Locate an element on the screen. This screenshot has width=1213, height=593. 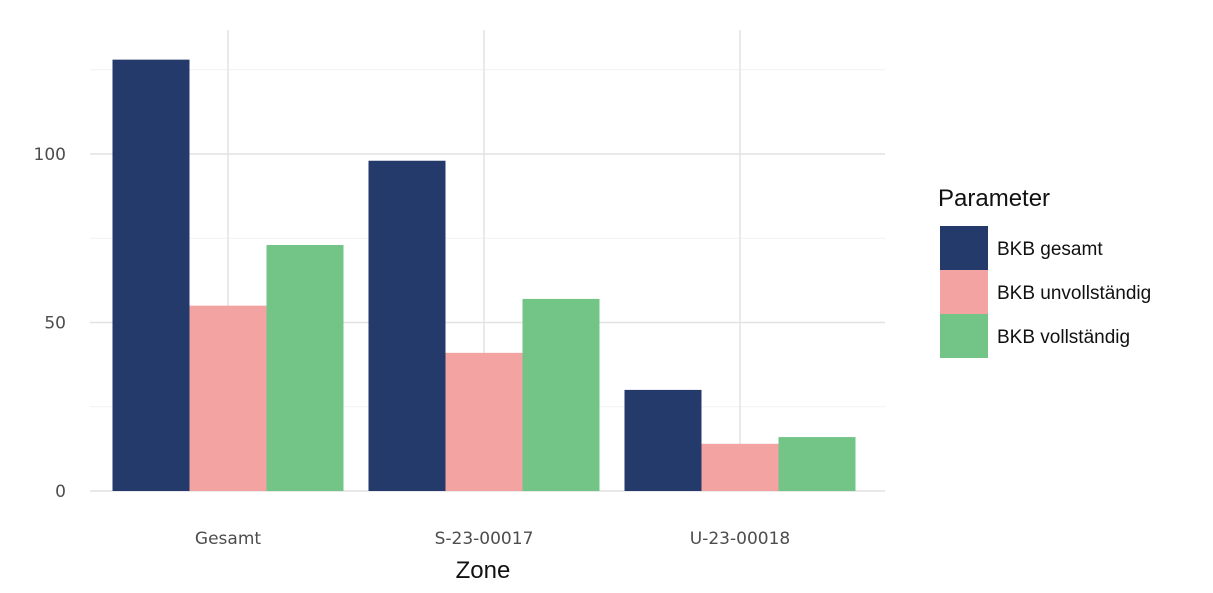
x-axis-title: Zone is located at coordinates (483, 570).